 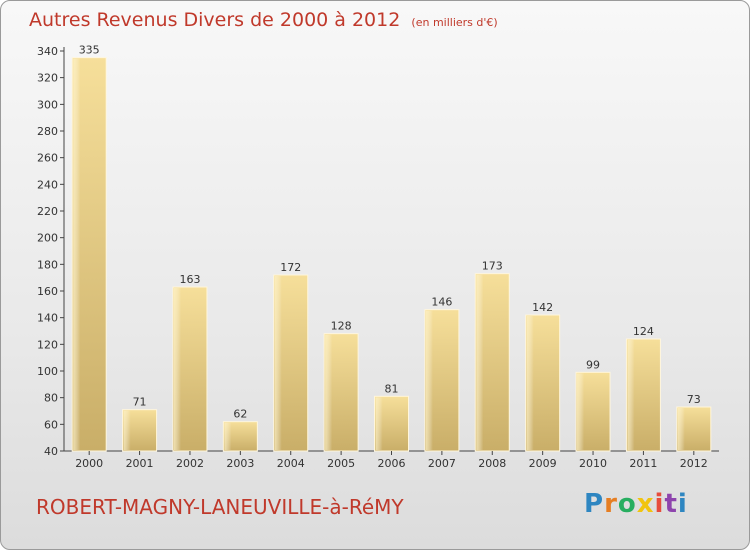 What do you see at coordinates (240, 414) in the screenshot?
I see `value-label: 62` at bounding box center [240, 414].